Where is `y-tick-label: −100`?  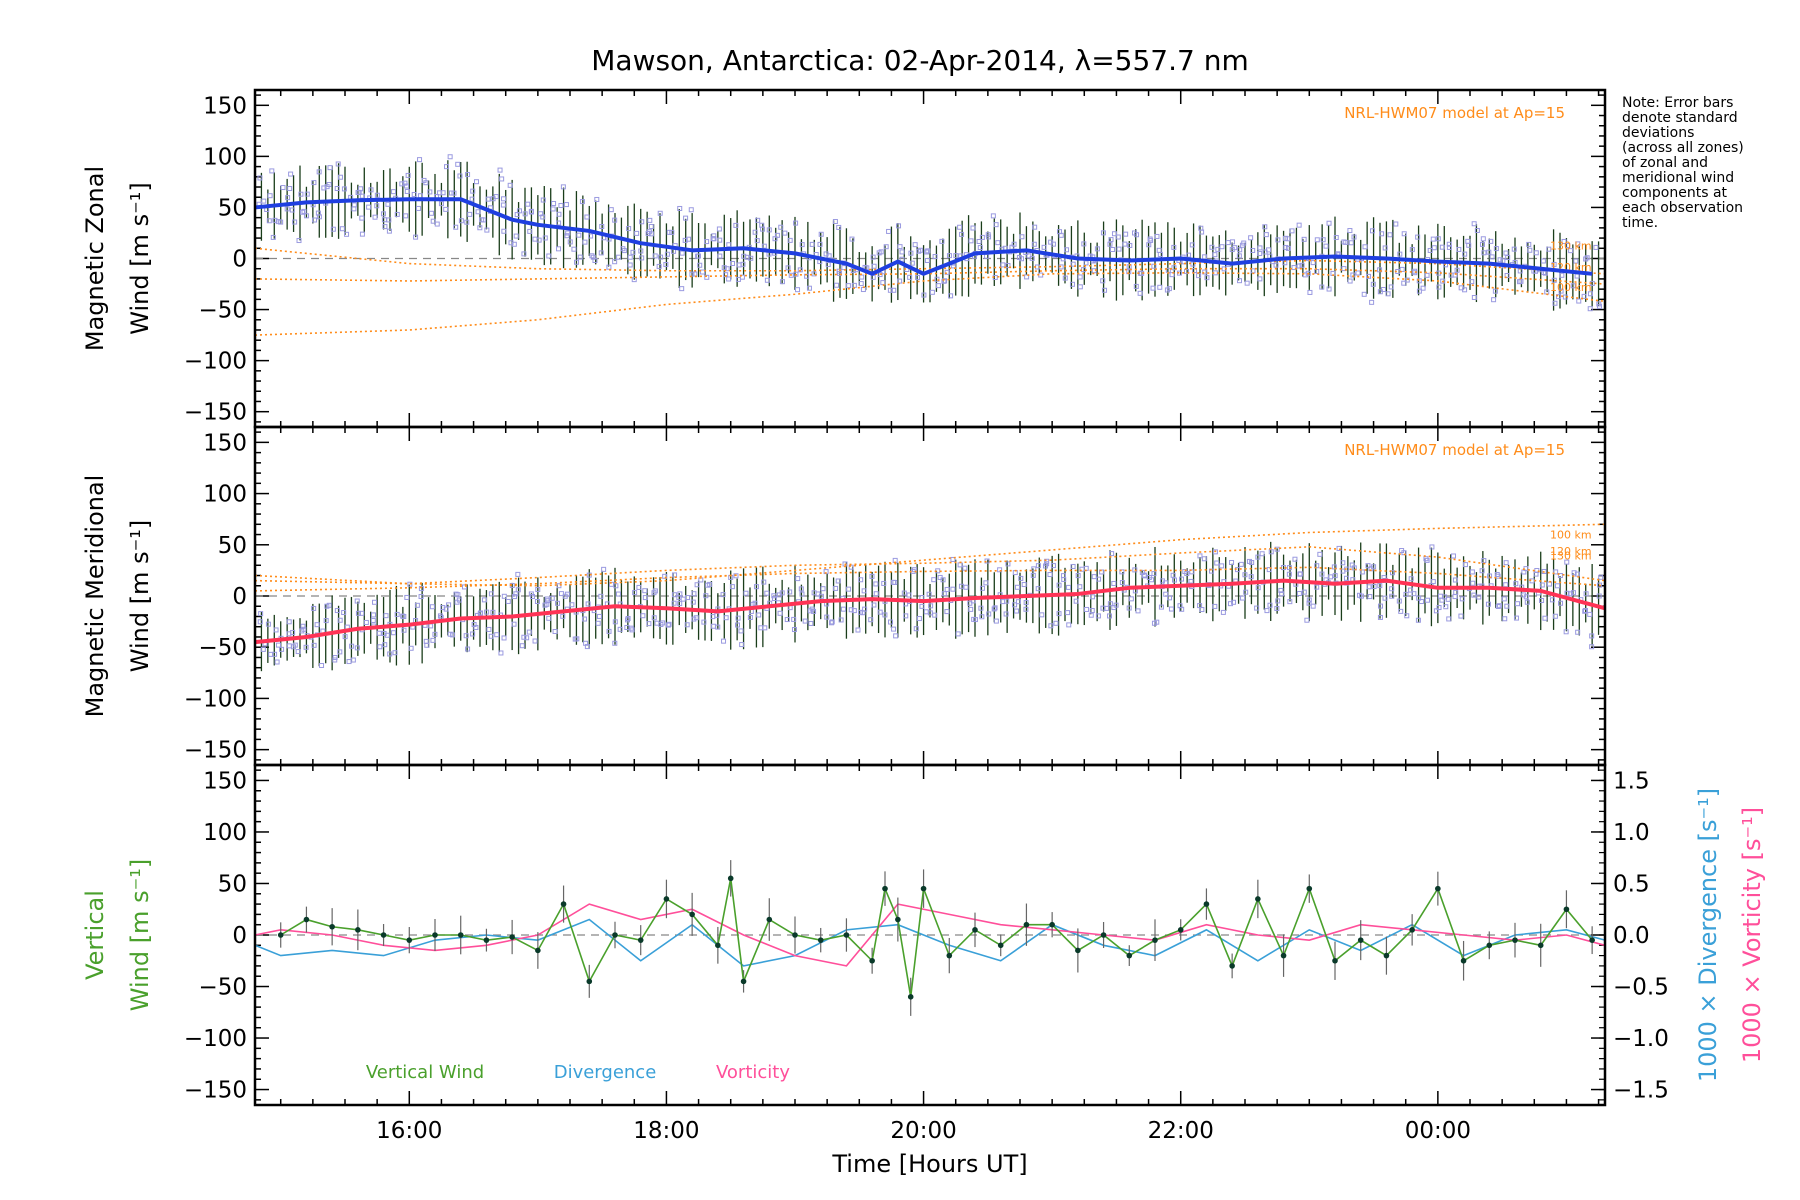
y-tick-label: −100 is located at coordinates (215, 699).